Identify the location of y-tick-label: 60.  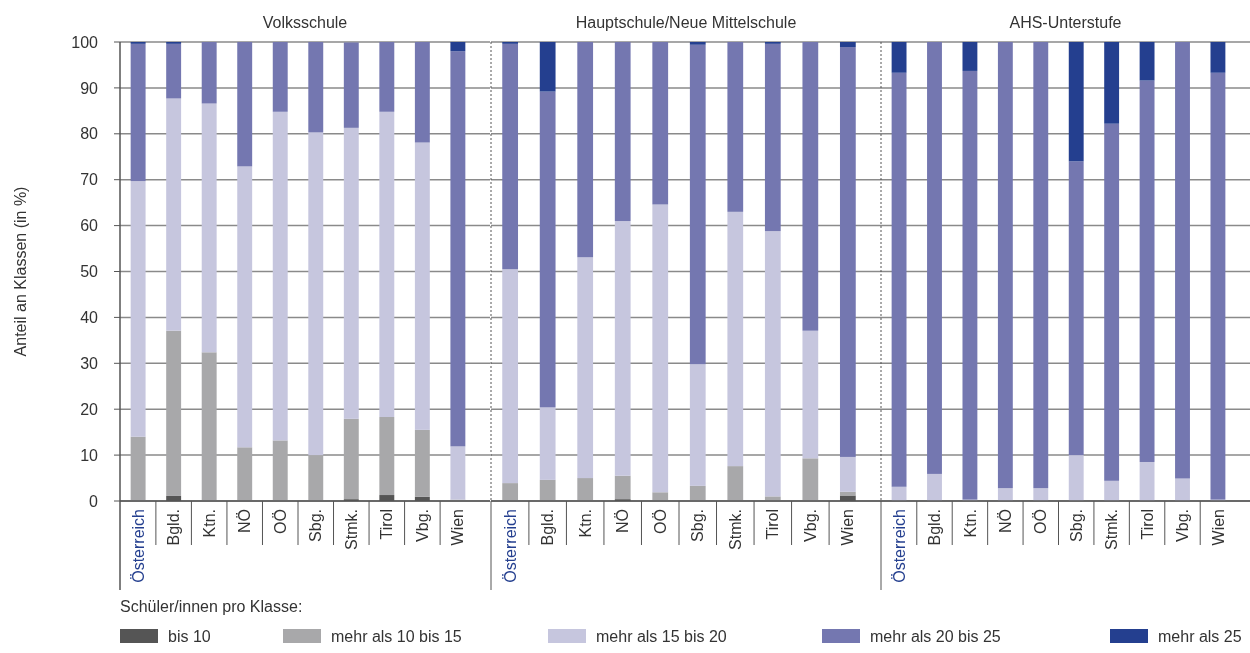
(89, 226).